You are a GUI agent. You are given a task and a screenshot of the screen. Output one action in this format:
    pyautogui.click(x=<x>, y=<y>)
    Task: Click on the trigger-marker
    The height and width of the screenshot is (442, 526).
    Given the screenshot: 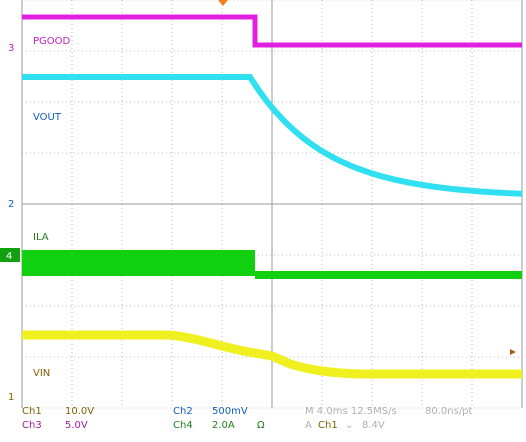 What is the action you would take?
    pyautogui.click(x=223, y=3)
    